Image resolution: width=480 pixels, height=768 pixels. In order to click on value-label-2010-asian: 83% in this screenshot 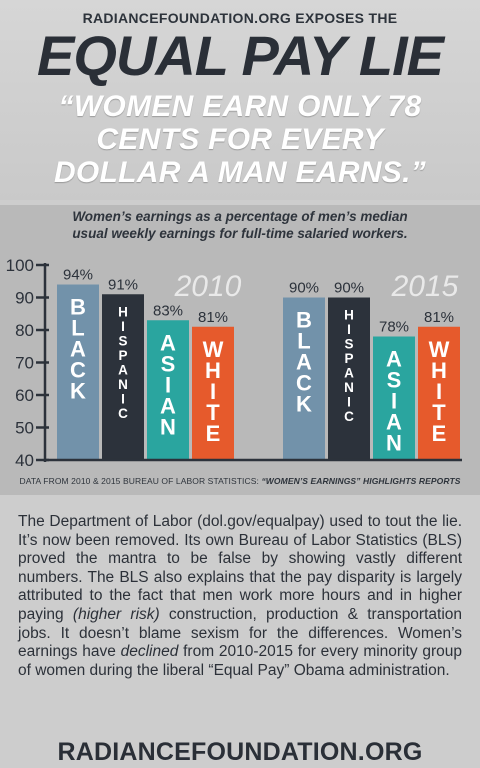, I will do `click(168, 310)`.